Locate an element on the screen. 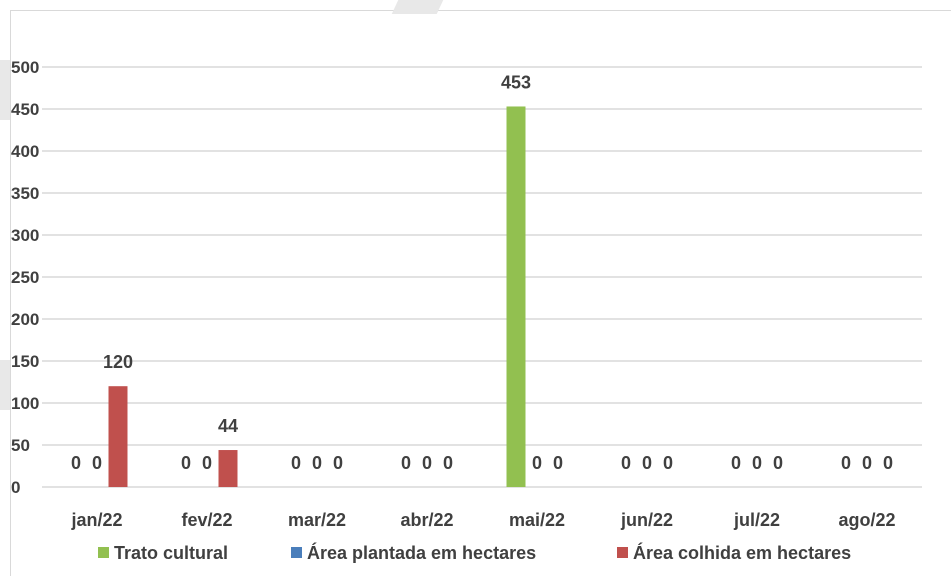 The height and width of the screenshot is (576, 951). legend-label: Área plantada em hectares is located at coordinates (421, 552).